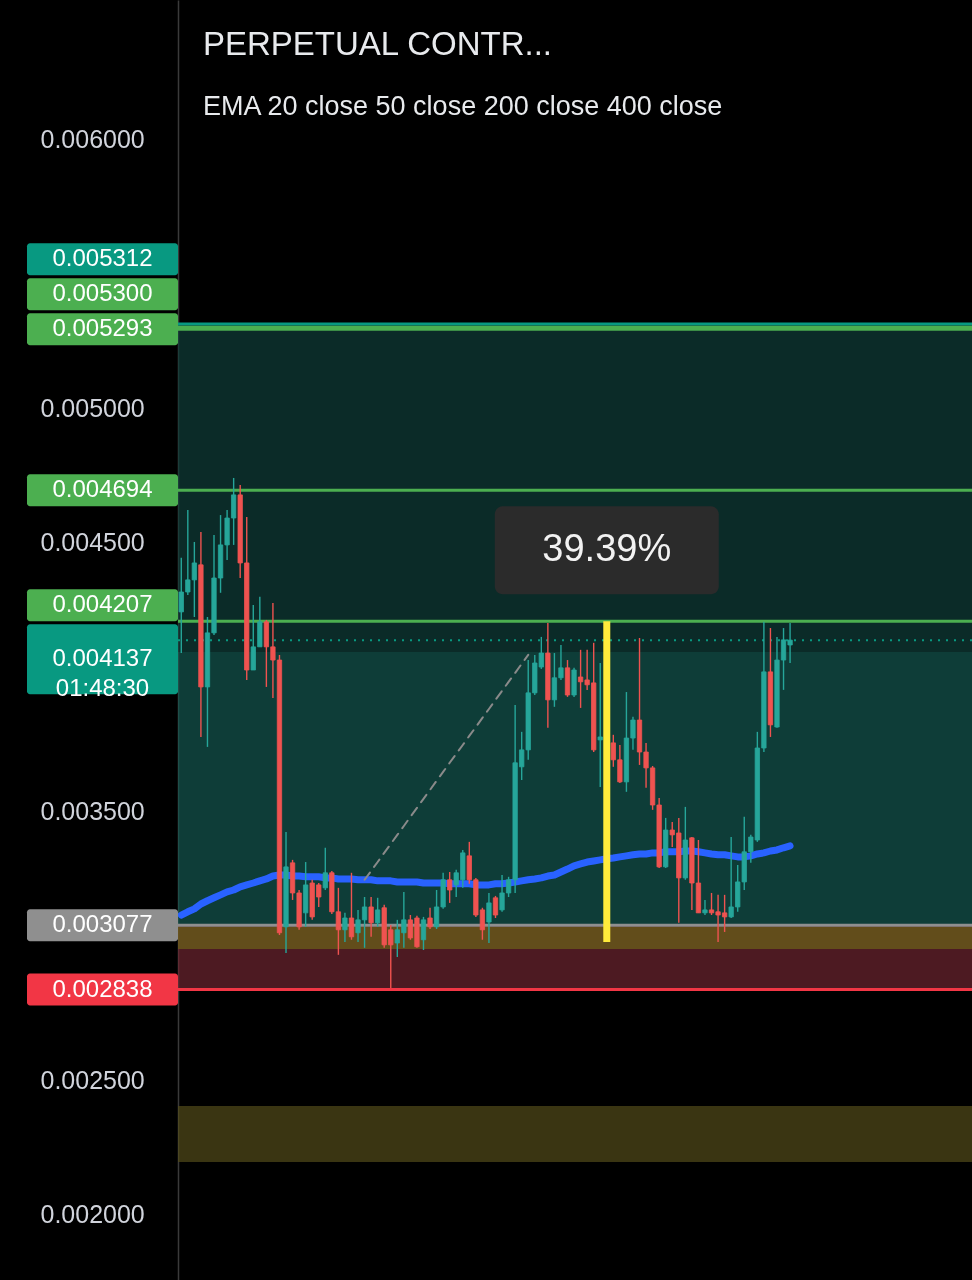 The width and height of the screenshot is (972, 1280). Describe the element at coordinates (102, 924) in the screenshot. I see `ref-line-label: 0.003077` at that location.